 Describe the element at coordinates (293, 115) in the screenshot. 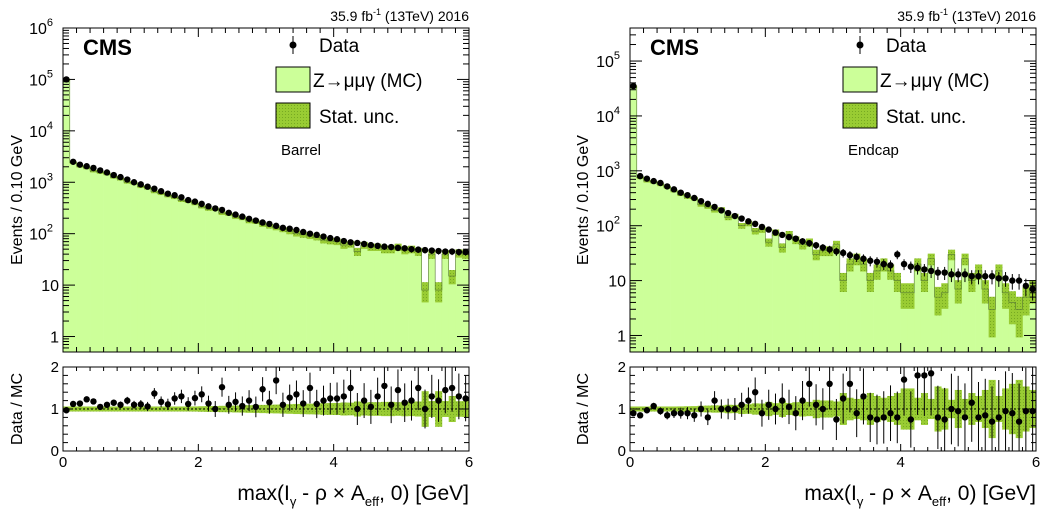

I see `legend-unc-swatch` at that location.